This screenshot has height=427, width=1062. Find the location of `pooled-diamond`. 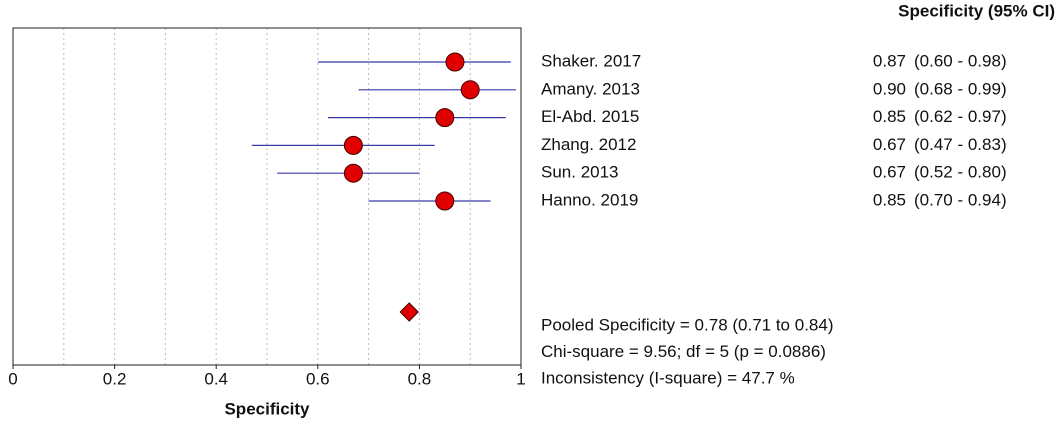

pooled-diamond is located at coordinates (409, 312).